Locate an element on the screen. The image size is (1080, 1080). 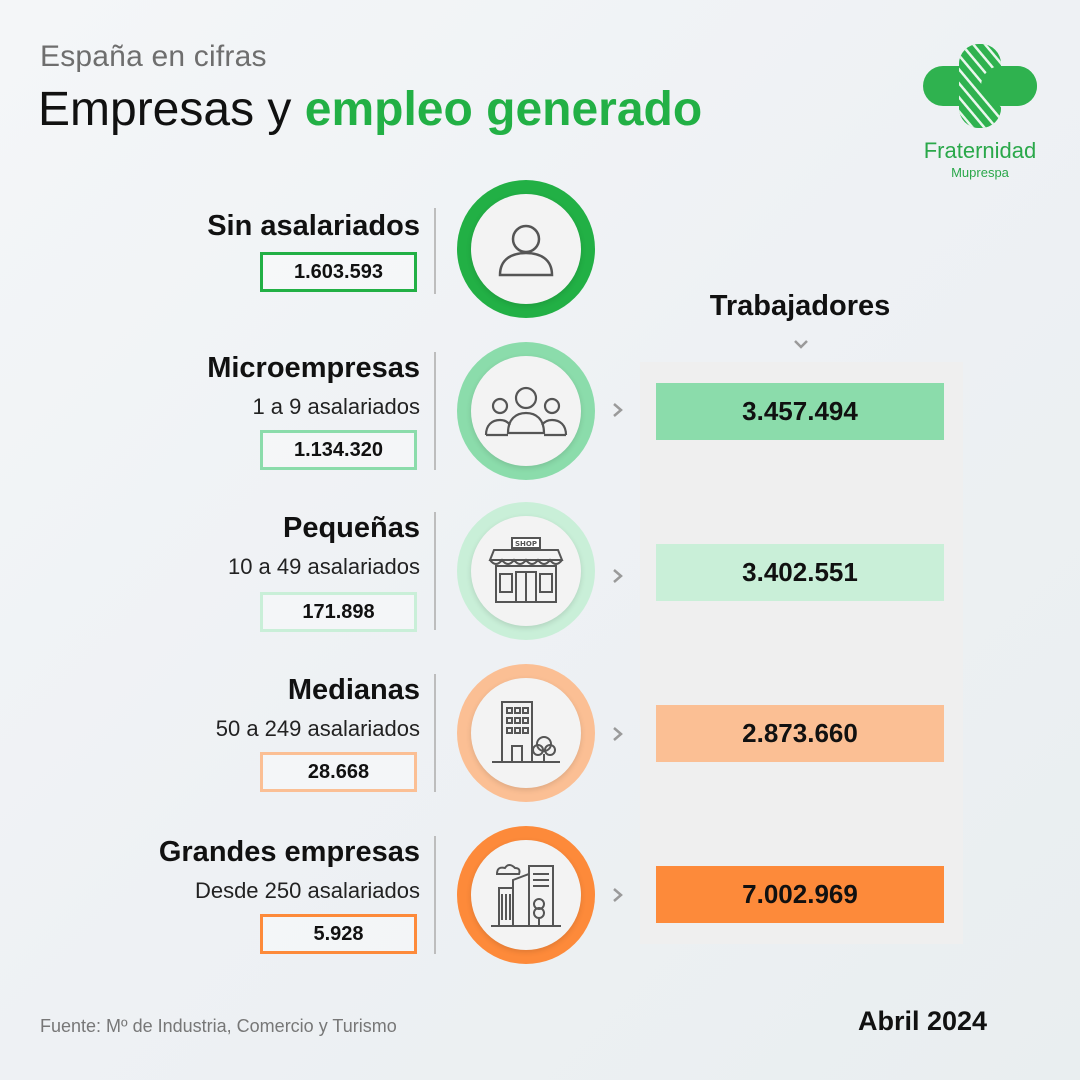
category-icon-ring: SHOP is located at coordinates (526, 571).